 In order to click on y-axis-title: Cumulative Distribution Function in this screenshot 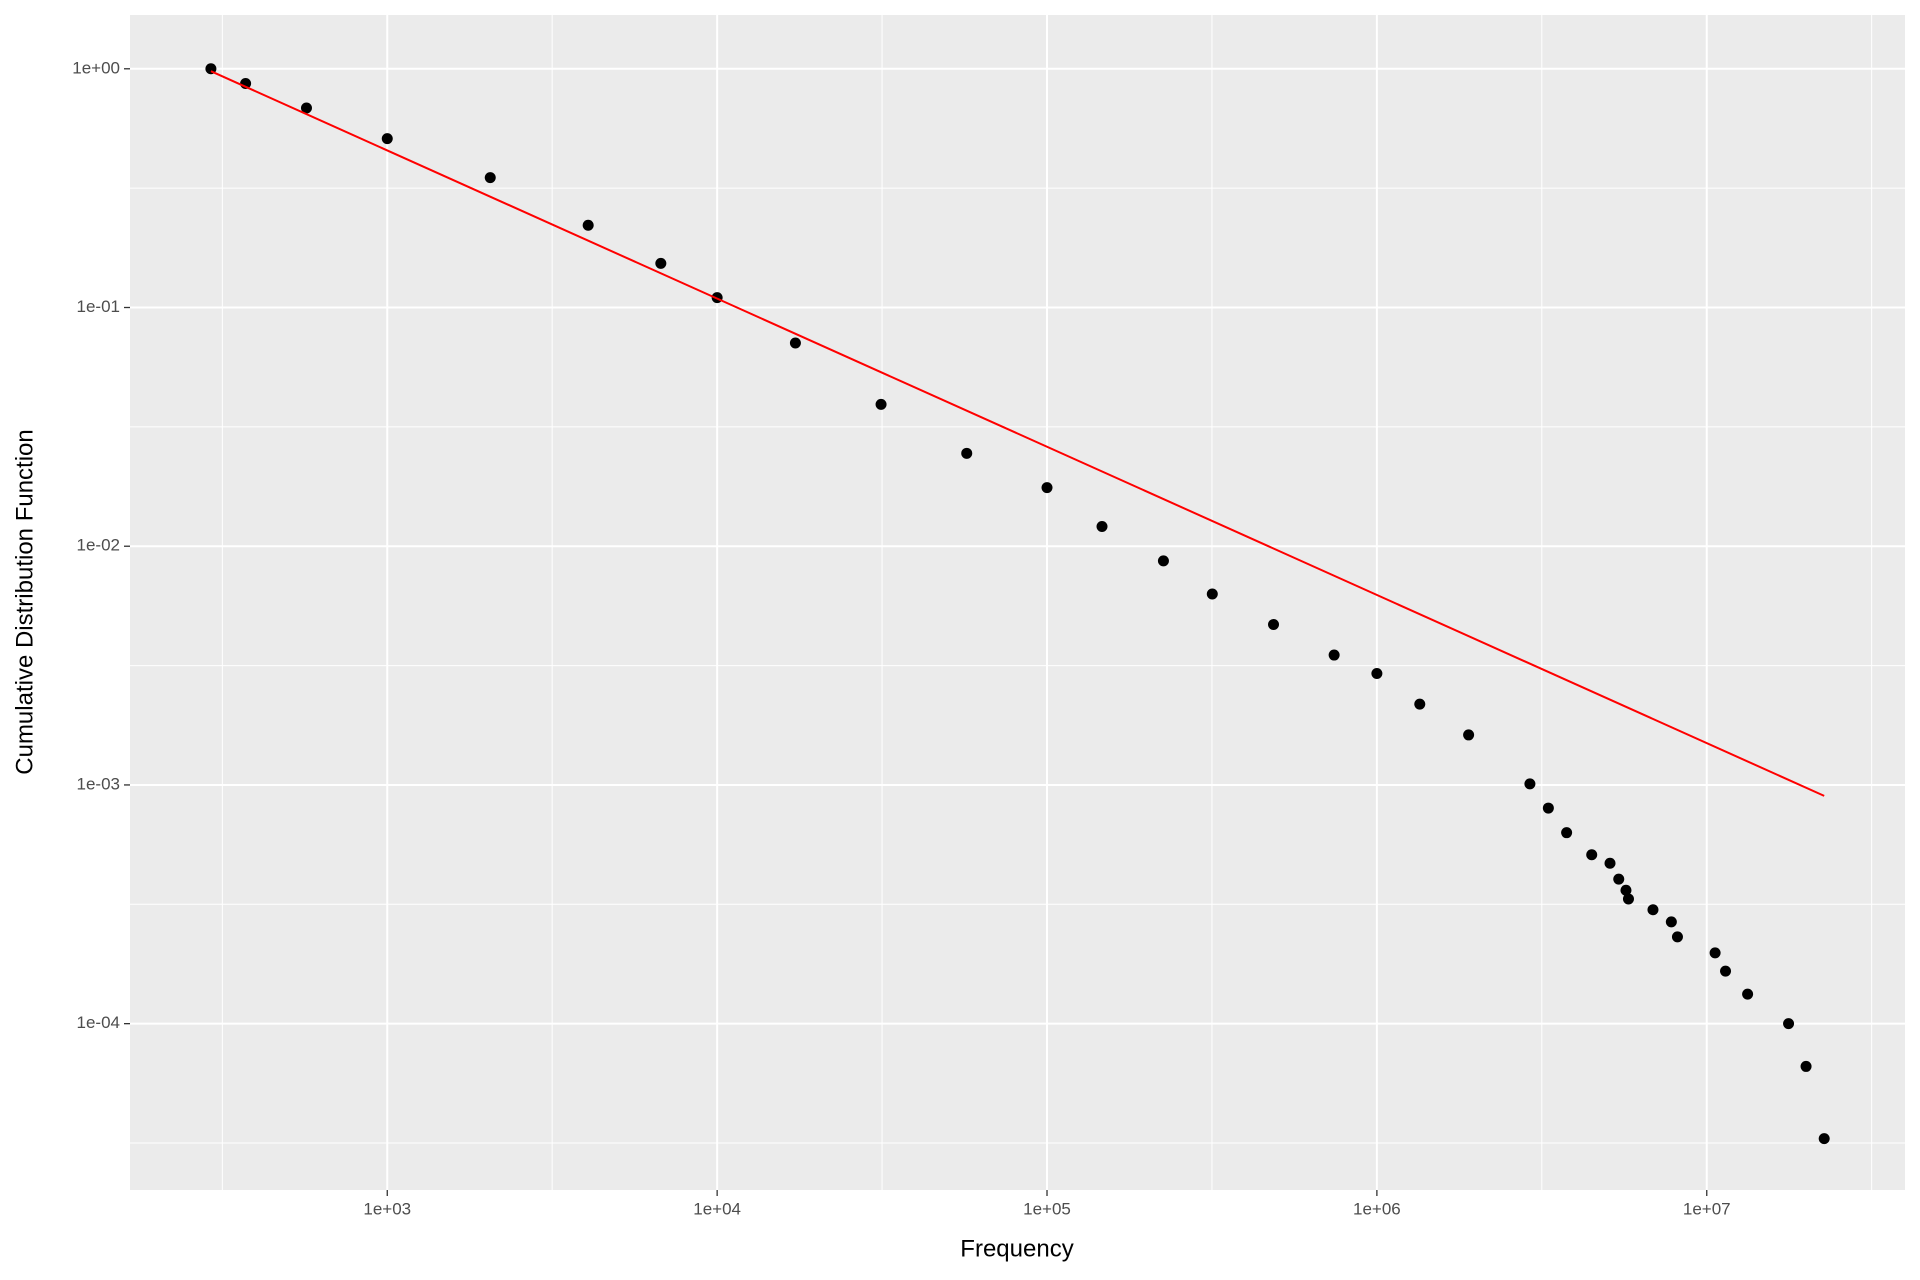, I will do `click(24, 601)`.